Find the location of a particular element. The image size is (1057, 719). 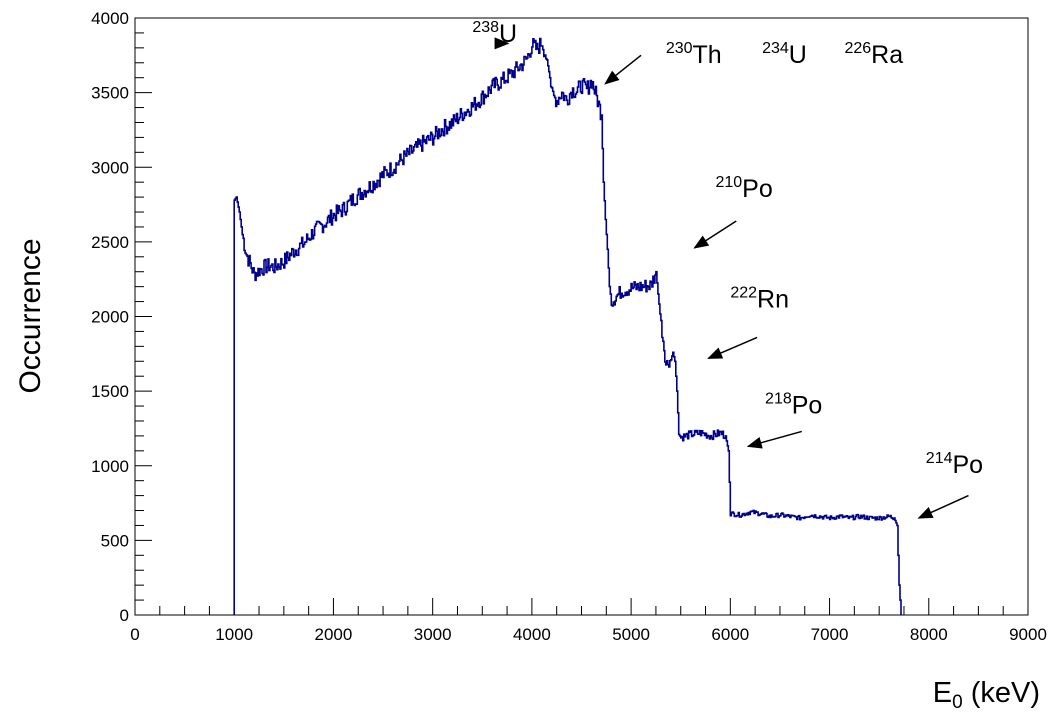

x-tick-label: 7000 is located at coordinates (830, 634).